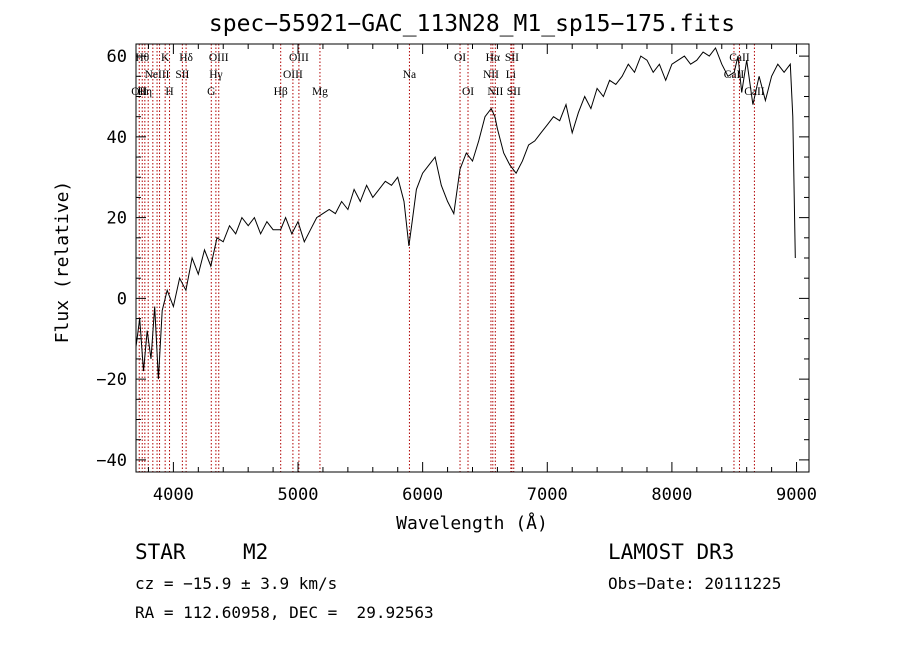 Image resolution: width=900 pixels, height=649 pixels. I want to click on y-tick-label: −20, so click(111, 380).